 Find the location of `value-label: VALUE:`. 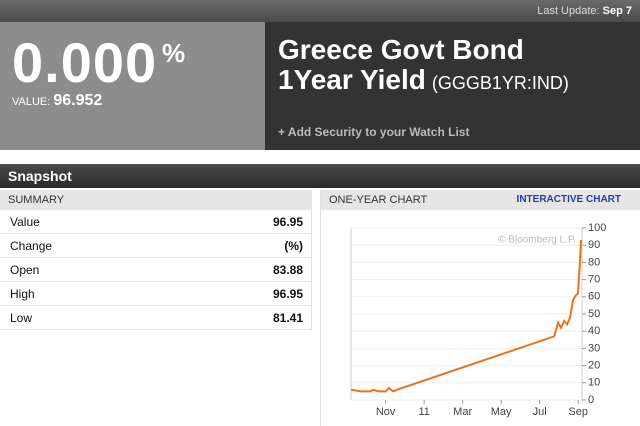

value-label: VALUE: is located at coordinates (31, 102).